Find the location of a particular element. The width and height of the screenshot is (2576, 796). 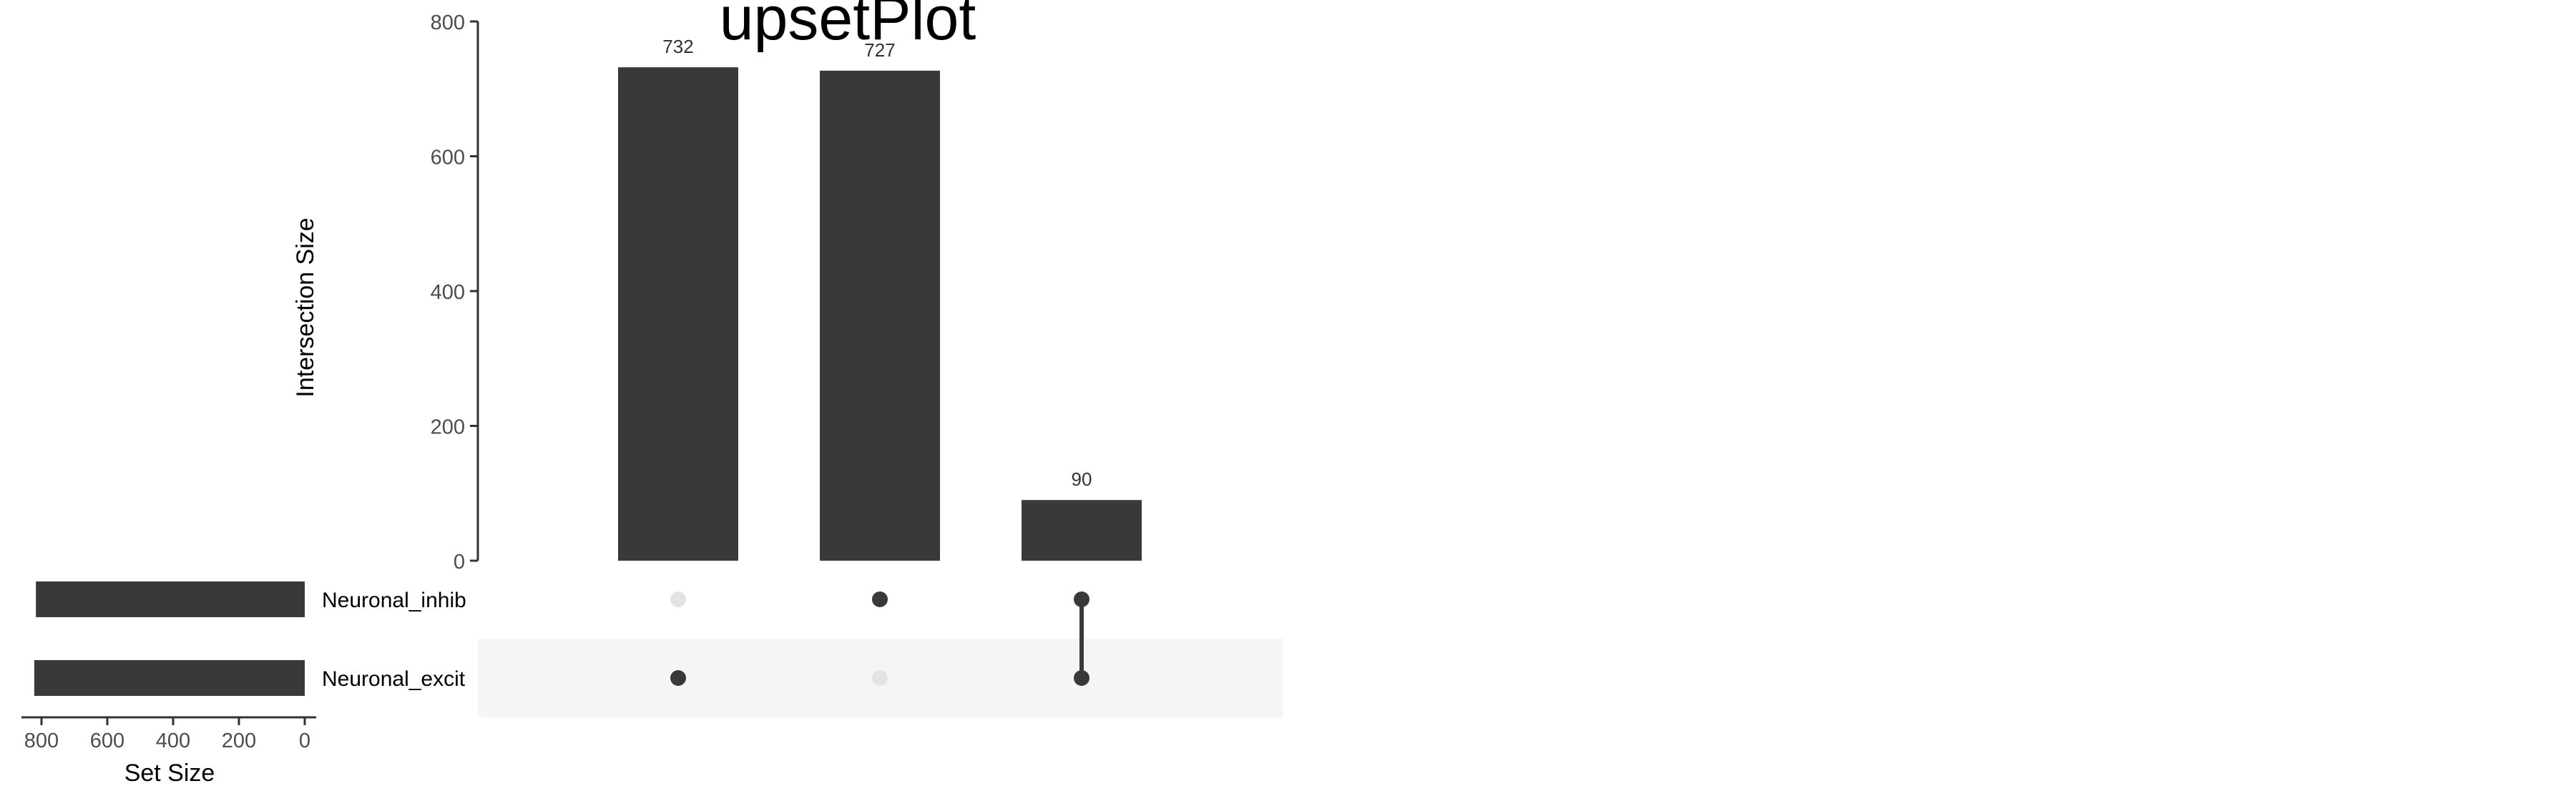

y-tick-label: 0 is located at coordinates (460, 562).